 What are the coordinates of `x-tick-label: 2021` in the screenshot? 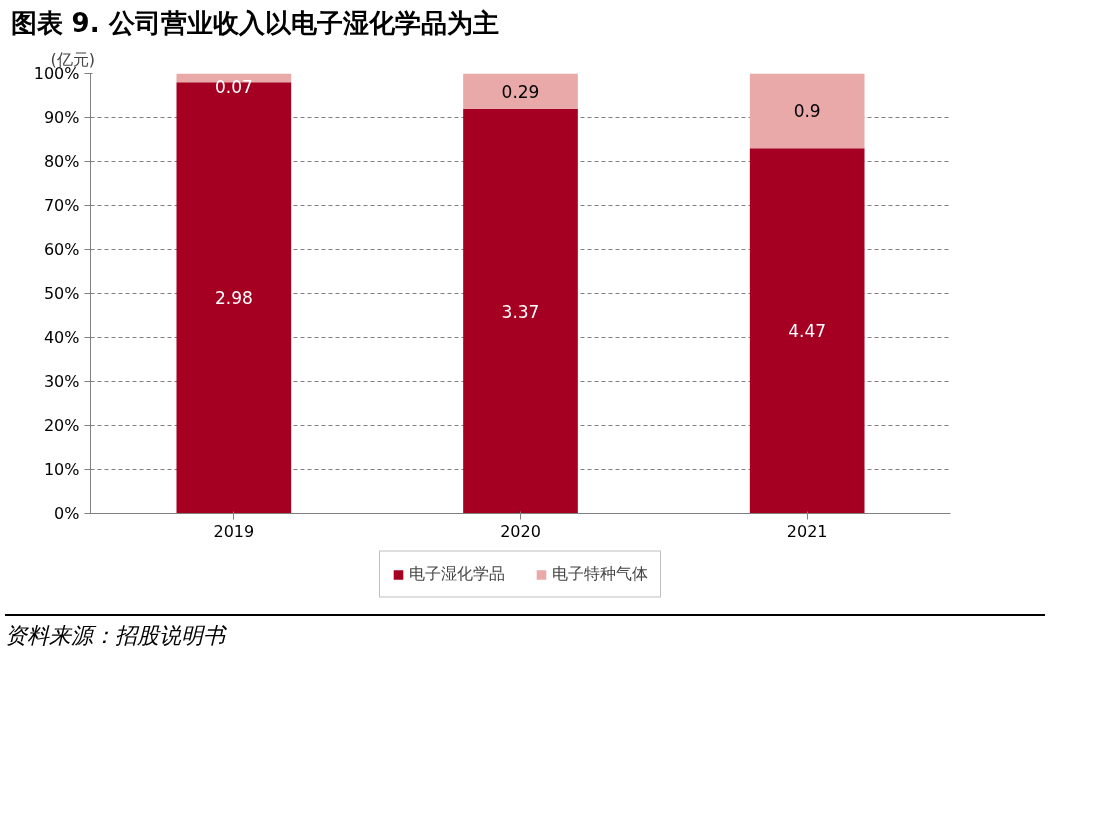 It's located at (807, 531).